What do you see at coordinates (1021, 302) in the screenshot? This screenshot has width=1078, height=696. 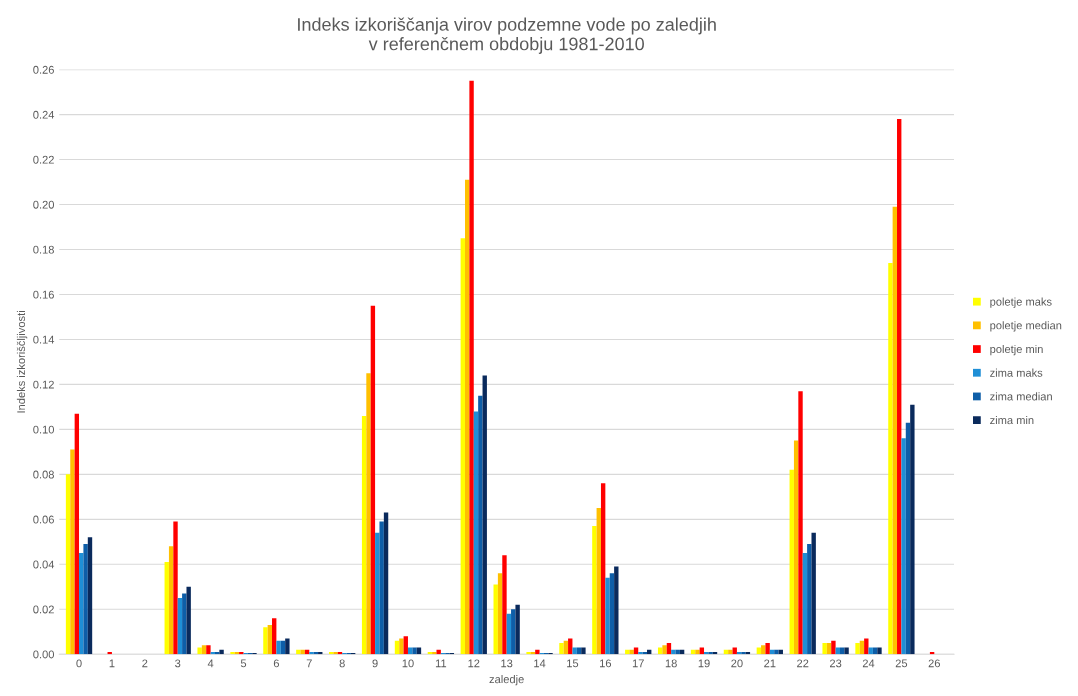 I see `legend-label: poletje maks` at bounding box center [1021, 302].